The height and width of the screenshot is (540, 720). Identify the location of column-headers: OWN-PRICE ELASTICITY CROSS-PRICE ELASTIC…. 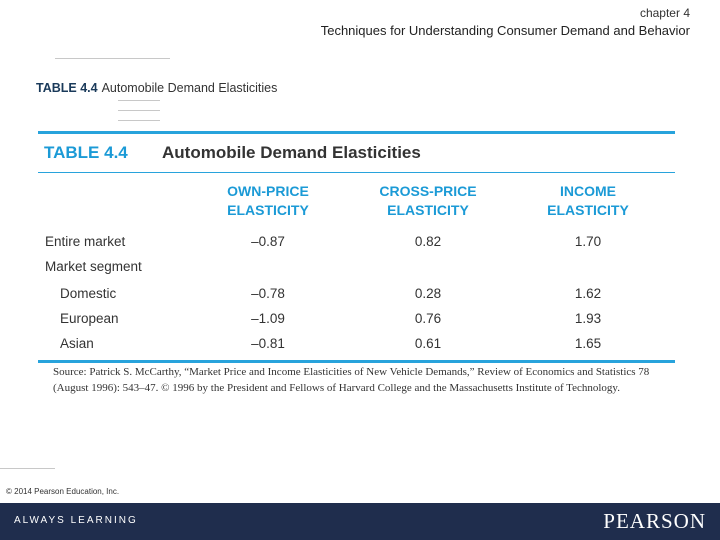
(356, 201).